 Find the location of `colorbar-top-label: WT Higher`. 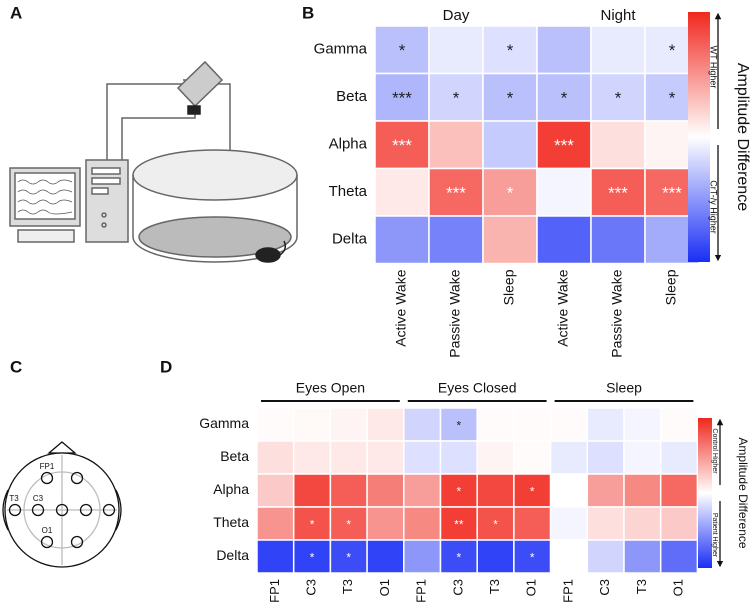

colorbar-top-label: WT Higher is located at coordinates (714, 67).